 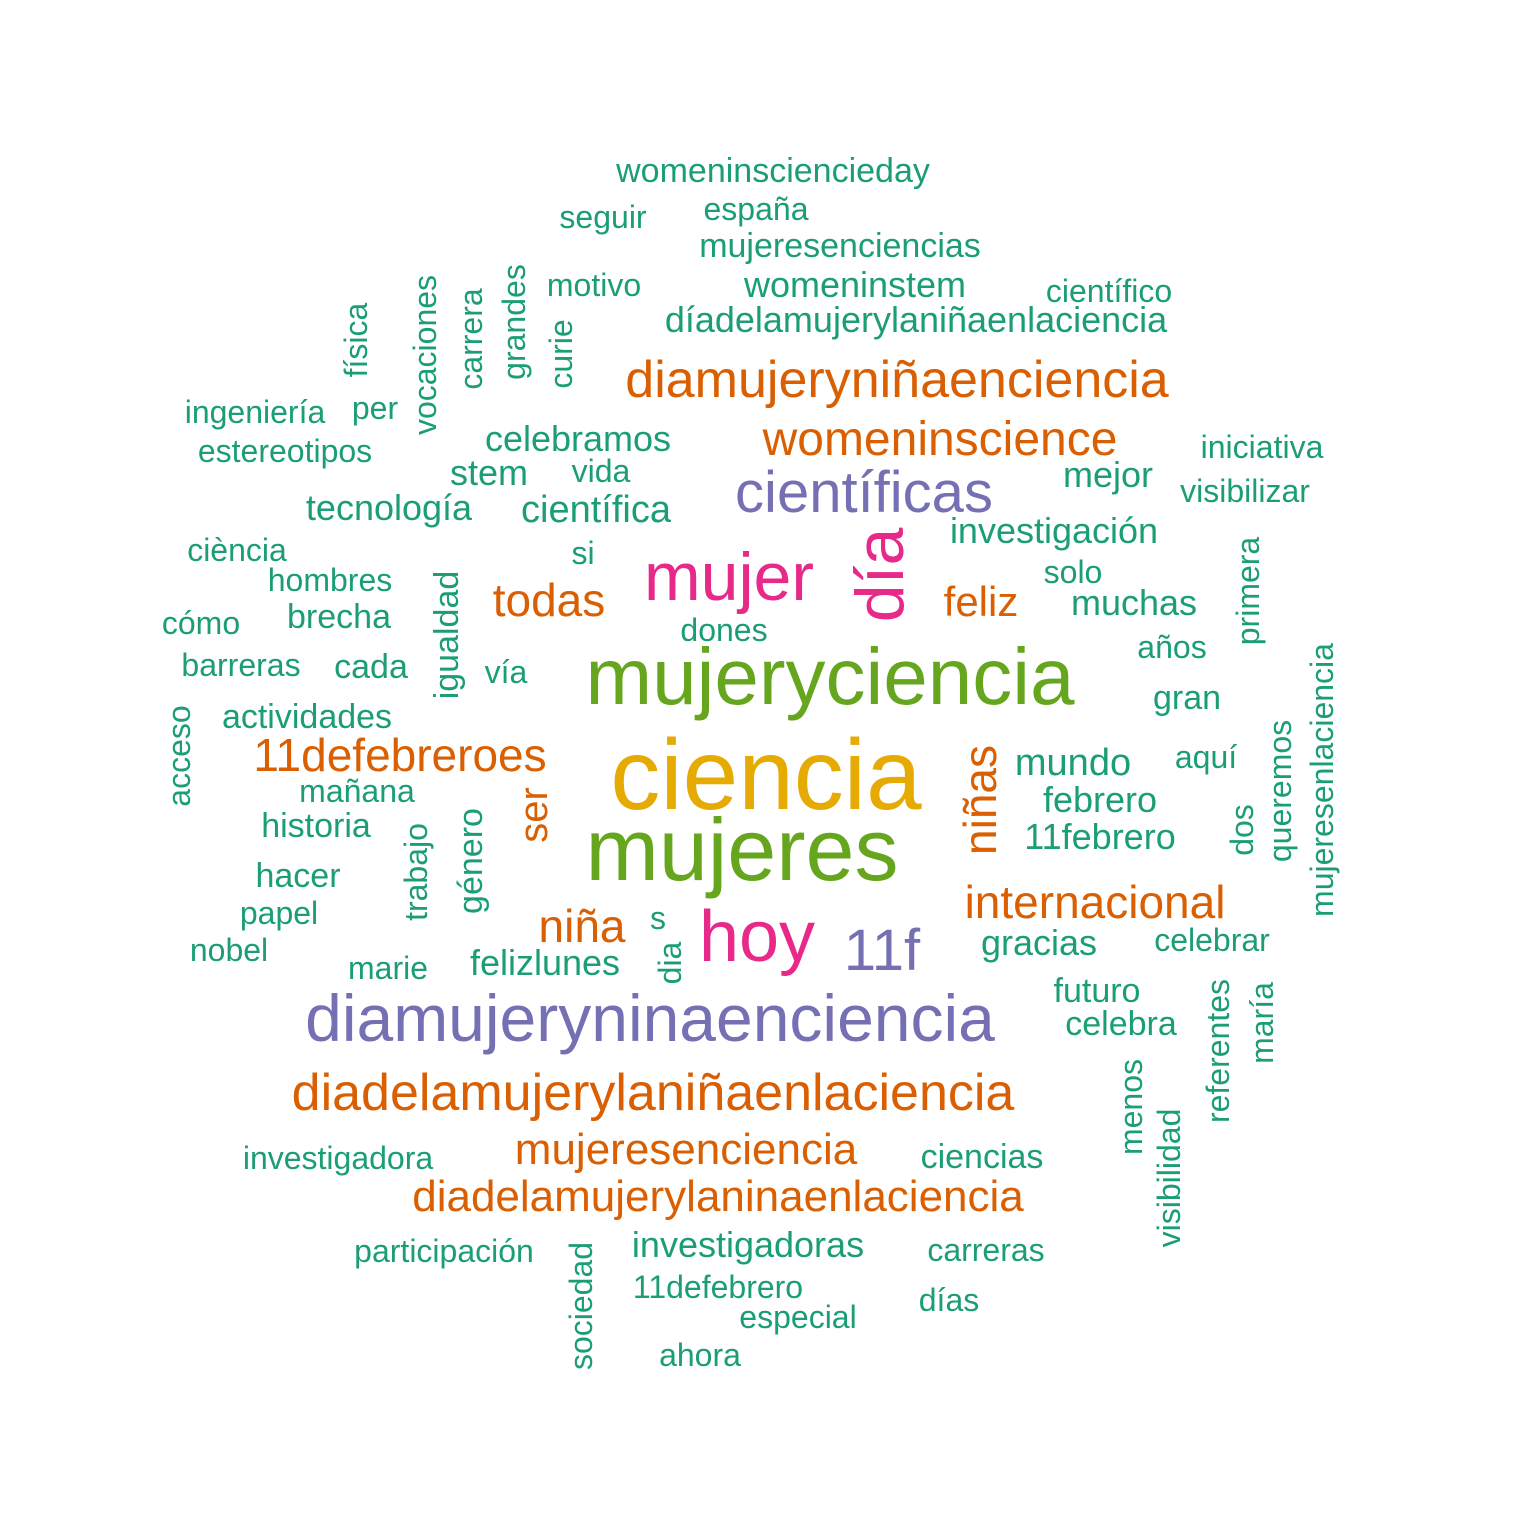 What do you see at coordinates (255, 412) in the screenshot?
I see `word-cloud-term: ingeniería` at bounding box center [255, 412].